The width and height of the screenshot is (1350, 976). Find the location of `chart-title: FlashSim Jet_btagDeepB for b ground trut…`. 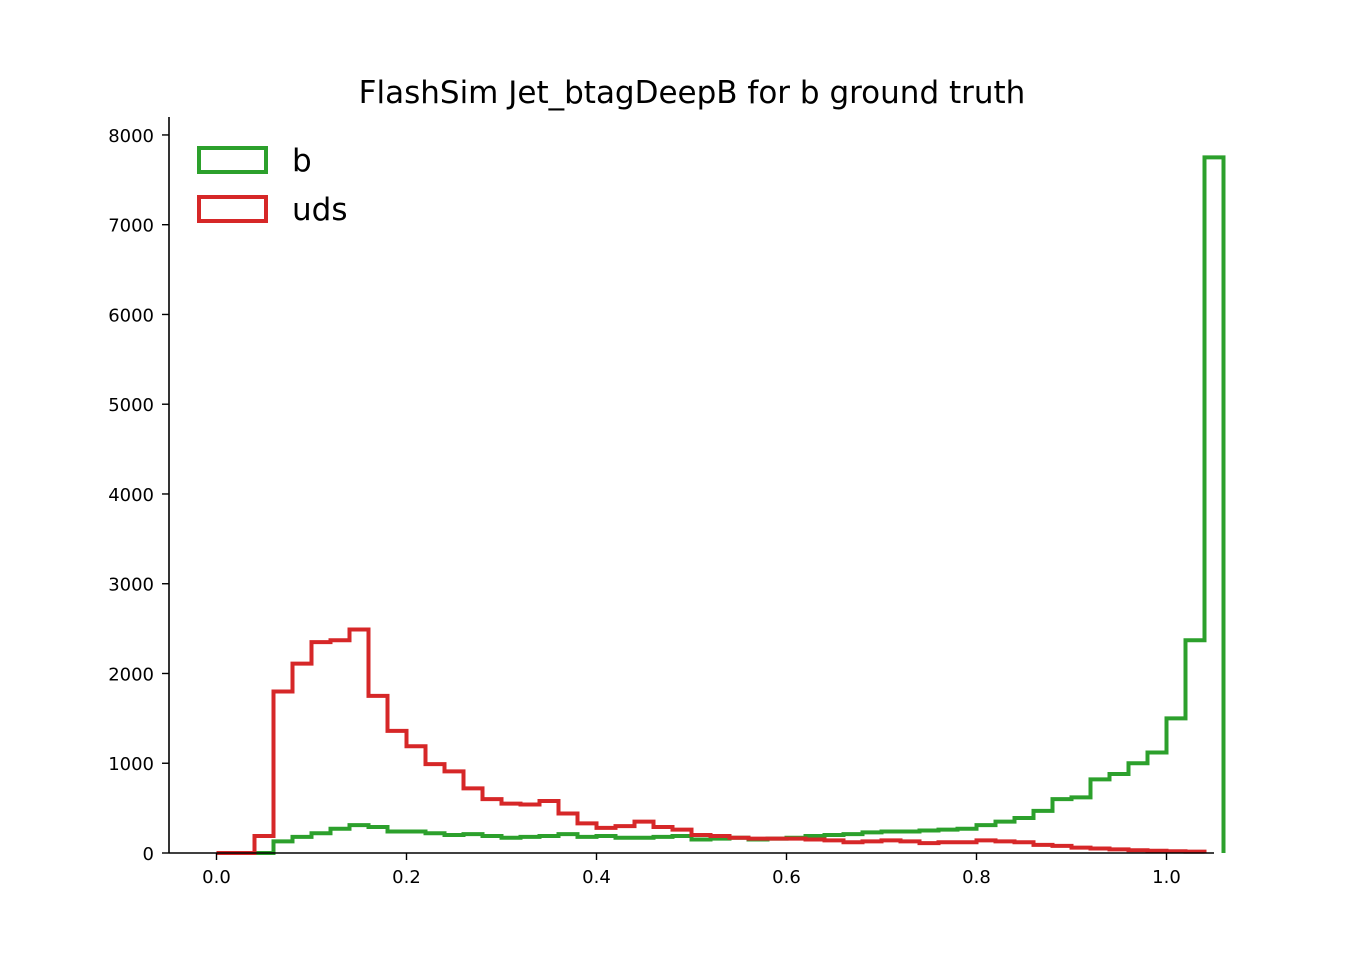

chart-title: FlashSim Jet_btagDeepB for b ground trut… is located at coordinates (692, 93).